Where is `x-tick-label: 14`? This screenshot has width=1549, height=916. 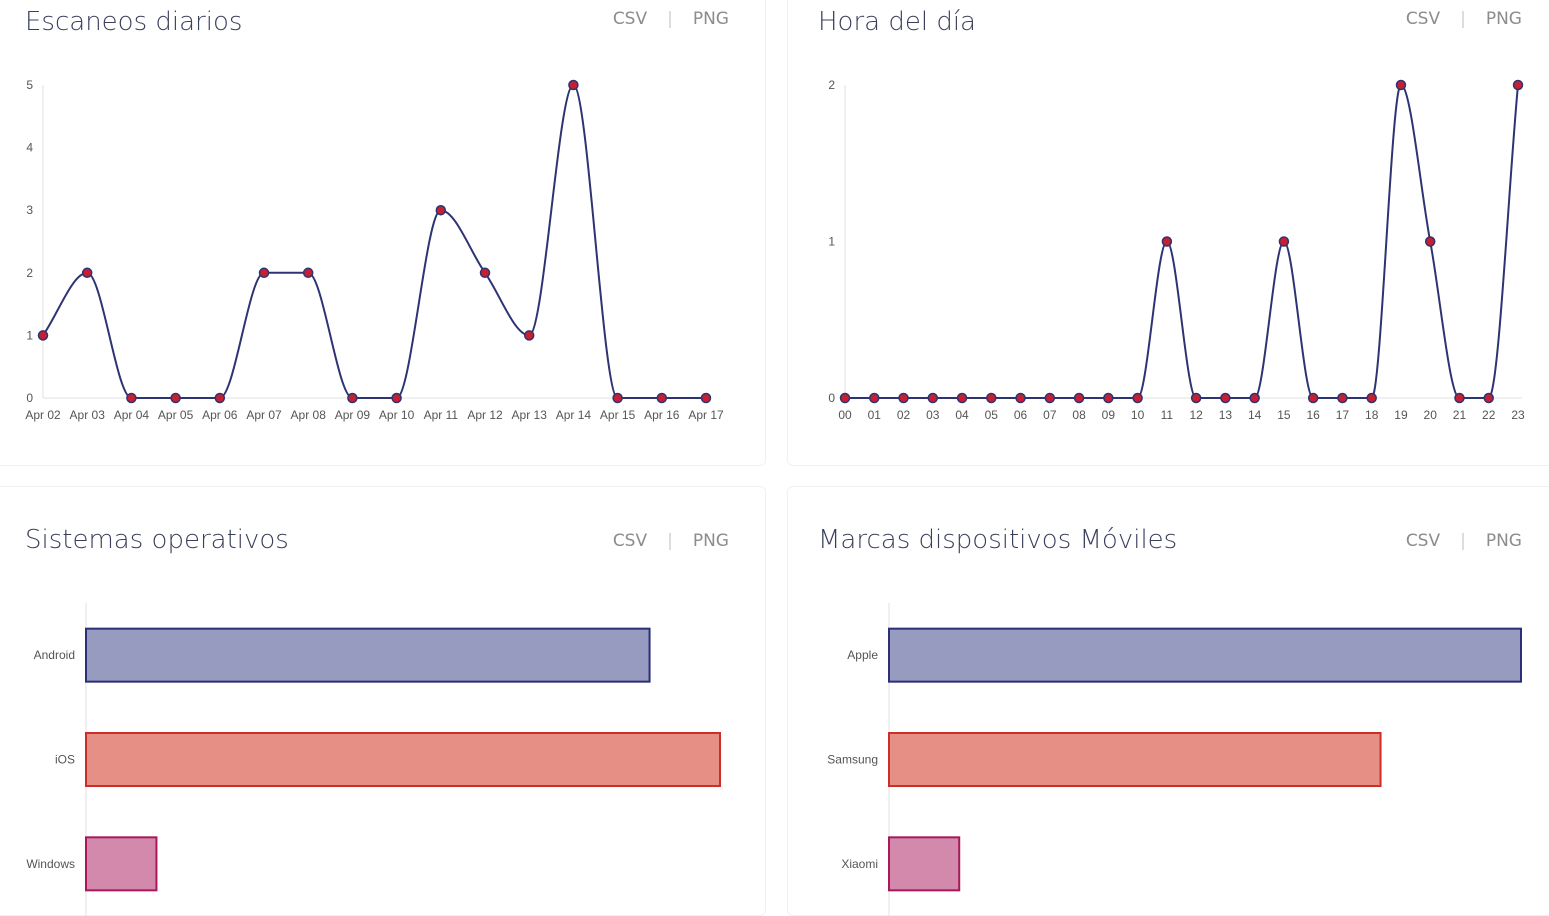
x-tick-label: 14 is located at coordinates (1255, 415).